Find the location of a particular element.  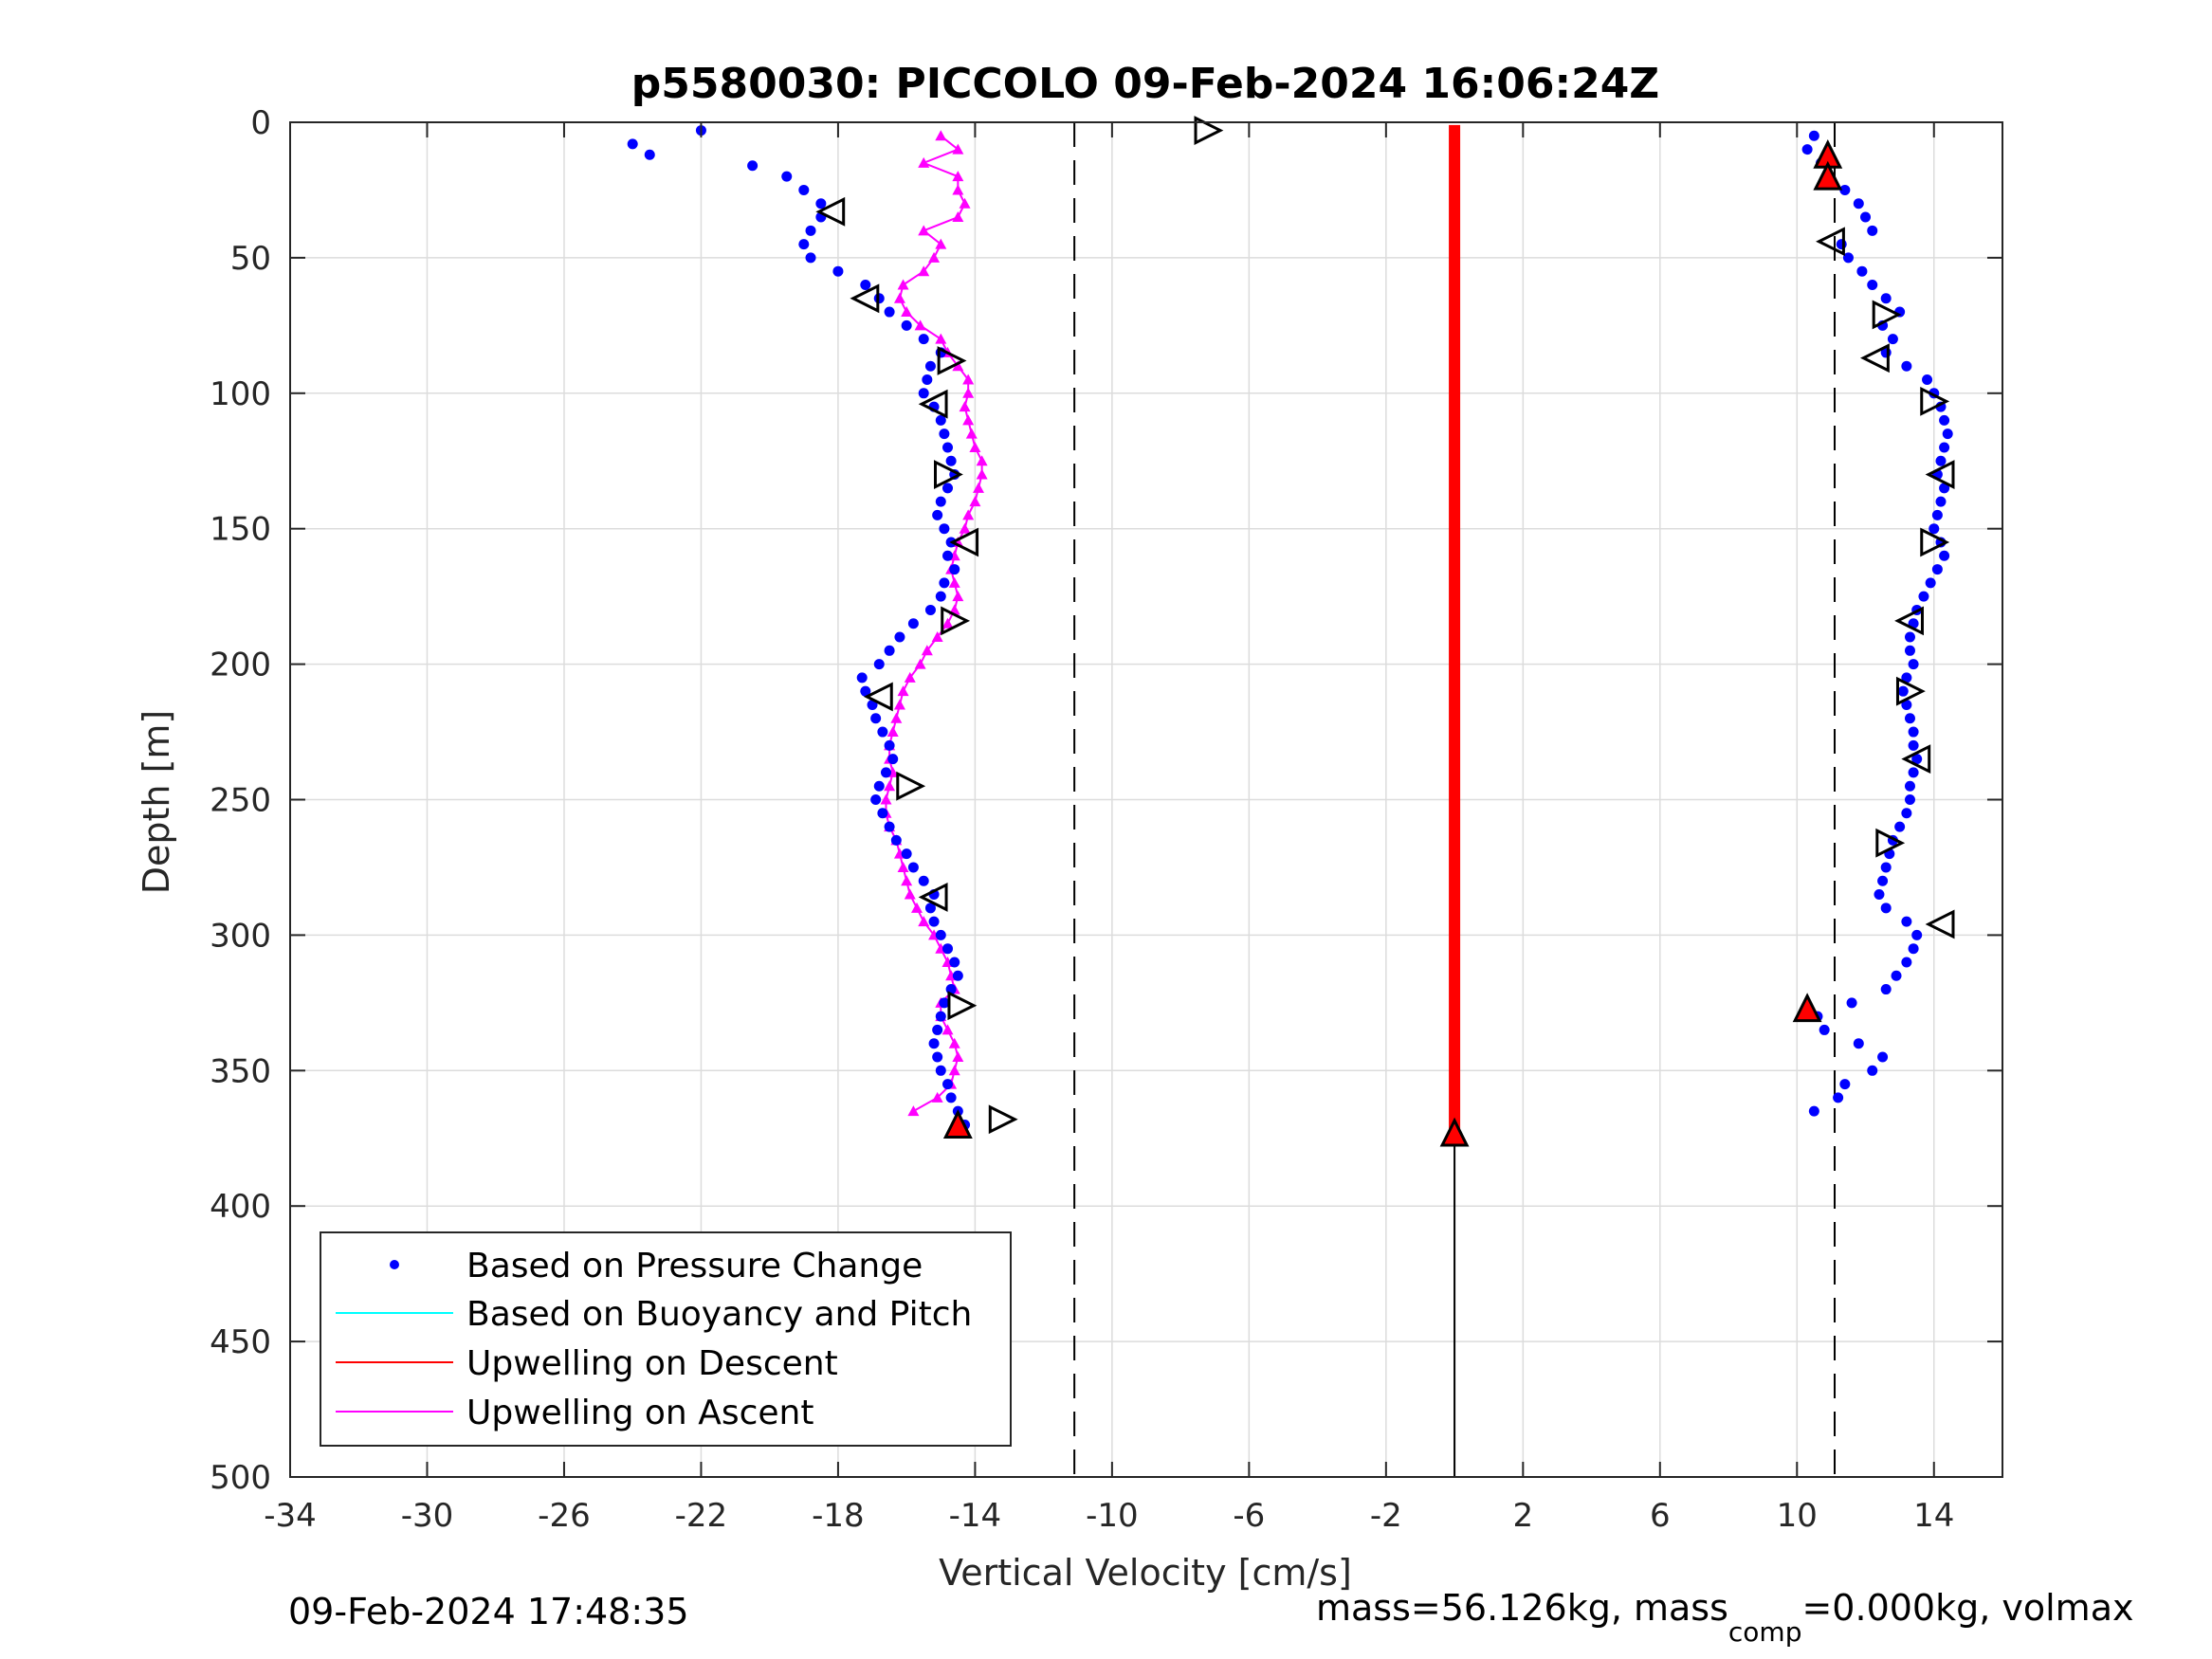

y-tick-label: 250 is located at coordinates (240, 801).